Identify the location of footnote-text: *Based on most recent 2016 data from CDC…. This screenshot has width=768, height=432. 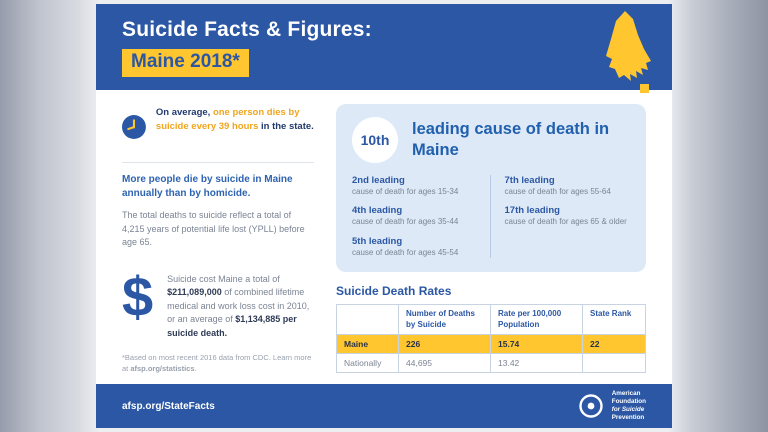
(217, 363).